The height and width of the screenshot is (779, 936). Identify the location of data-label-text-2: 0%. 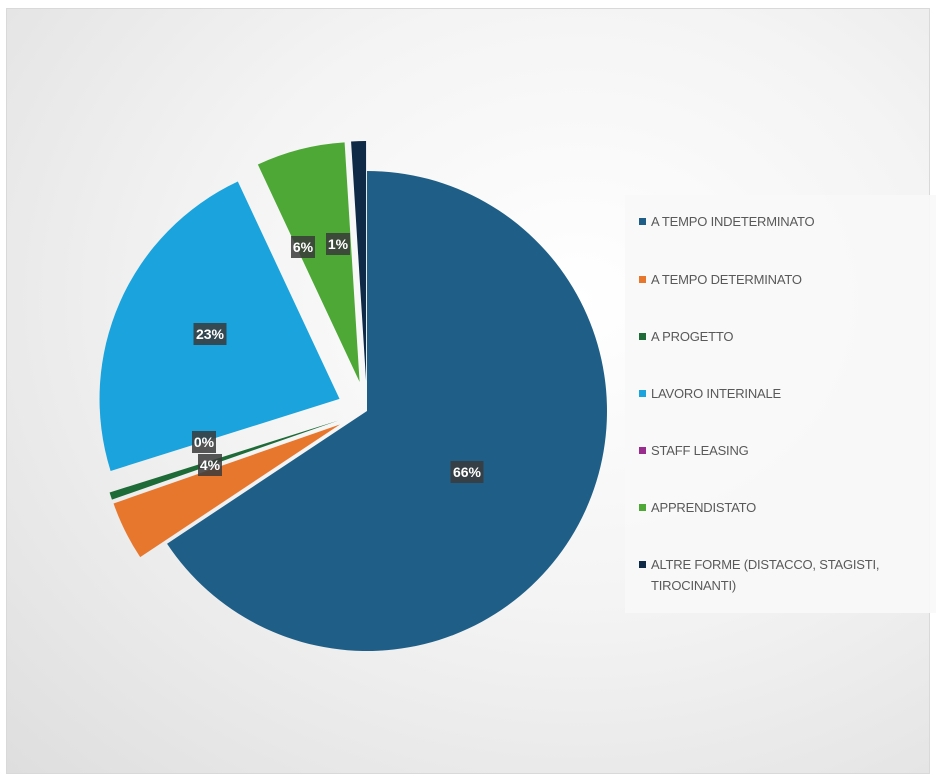
(204, 442).